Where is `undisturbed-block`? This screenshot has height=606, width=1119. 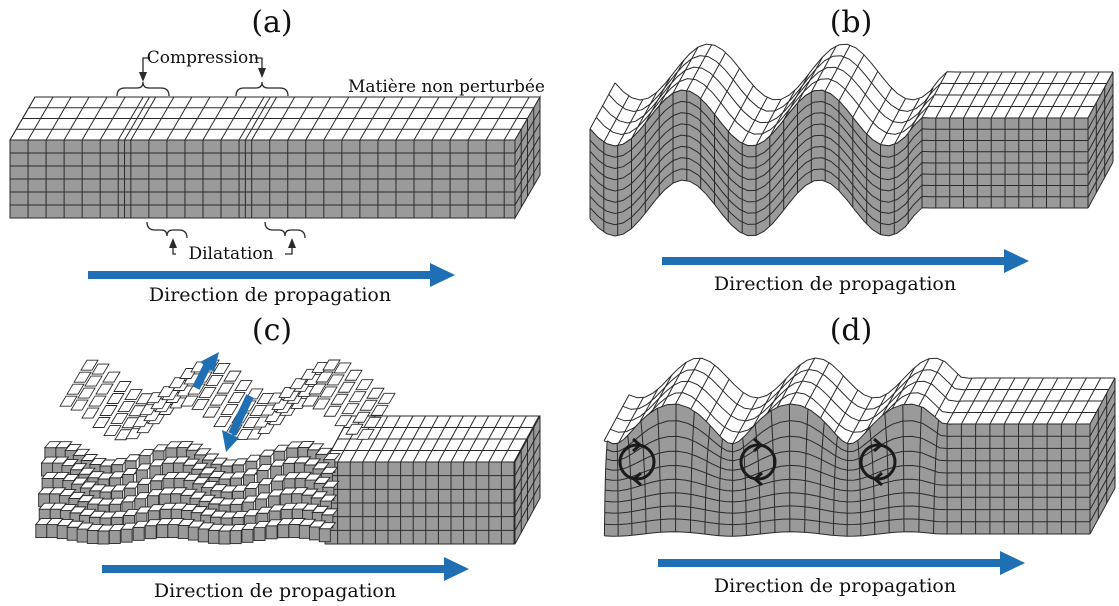
undisturbed-block is located at coordinates (432, 480).